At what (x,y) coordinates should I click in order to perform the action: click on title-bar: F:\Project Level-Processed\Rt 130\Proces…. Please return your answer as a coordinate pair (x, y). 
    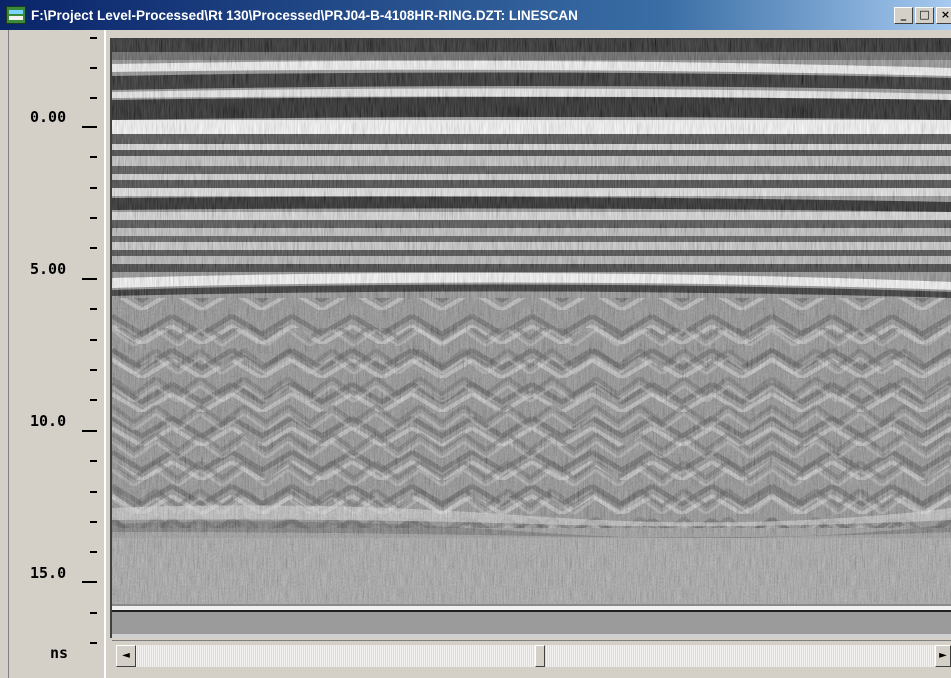
    Looking at the image, I should click on (475, 15).